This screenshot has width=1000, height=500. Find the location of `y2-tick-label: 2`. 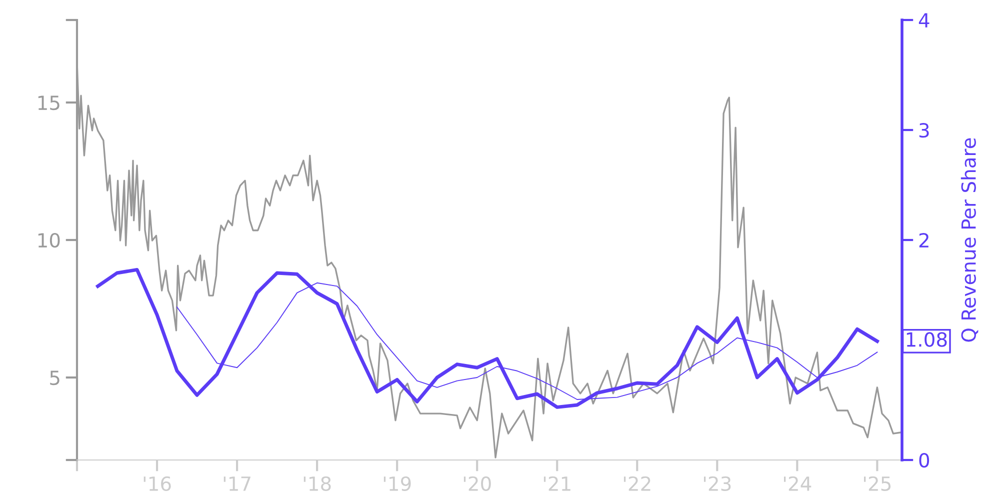

y2-tick-label: 2 is located at coordinates (923, 240).